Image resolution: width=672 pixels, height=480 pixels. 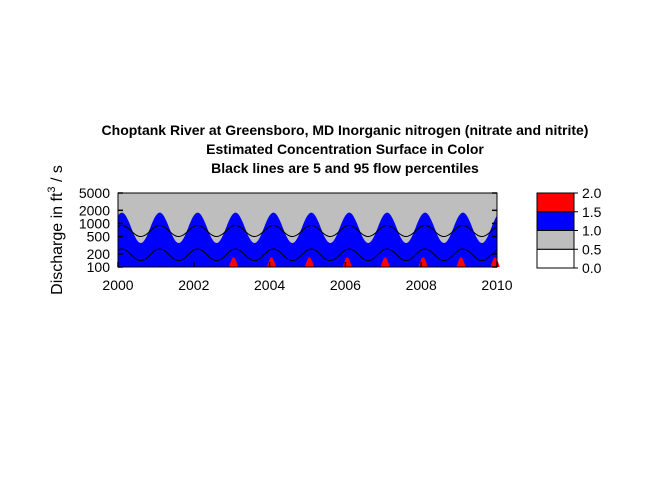 I want to click on x-tick-label: 2004, so click(x=269, y=285).